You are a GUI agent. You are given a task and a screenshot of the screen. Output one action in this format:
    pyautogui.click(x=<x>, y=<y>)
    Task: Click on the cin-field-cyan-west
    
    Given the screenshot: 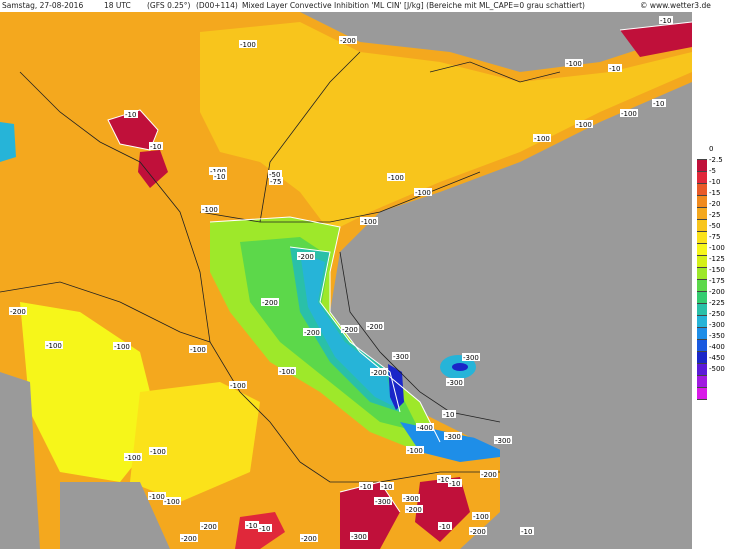 What is the action you would take?
    pyautogui.click(x=8, y=142)
    